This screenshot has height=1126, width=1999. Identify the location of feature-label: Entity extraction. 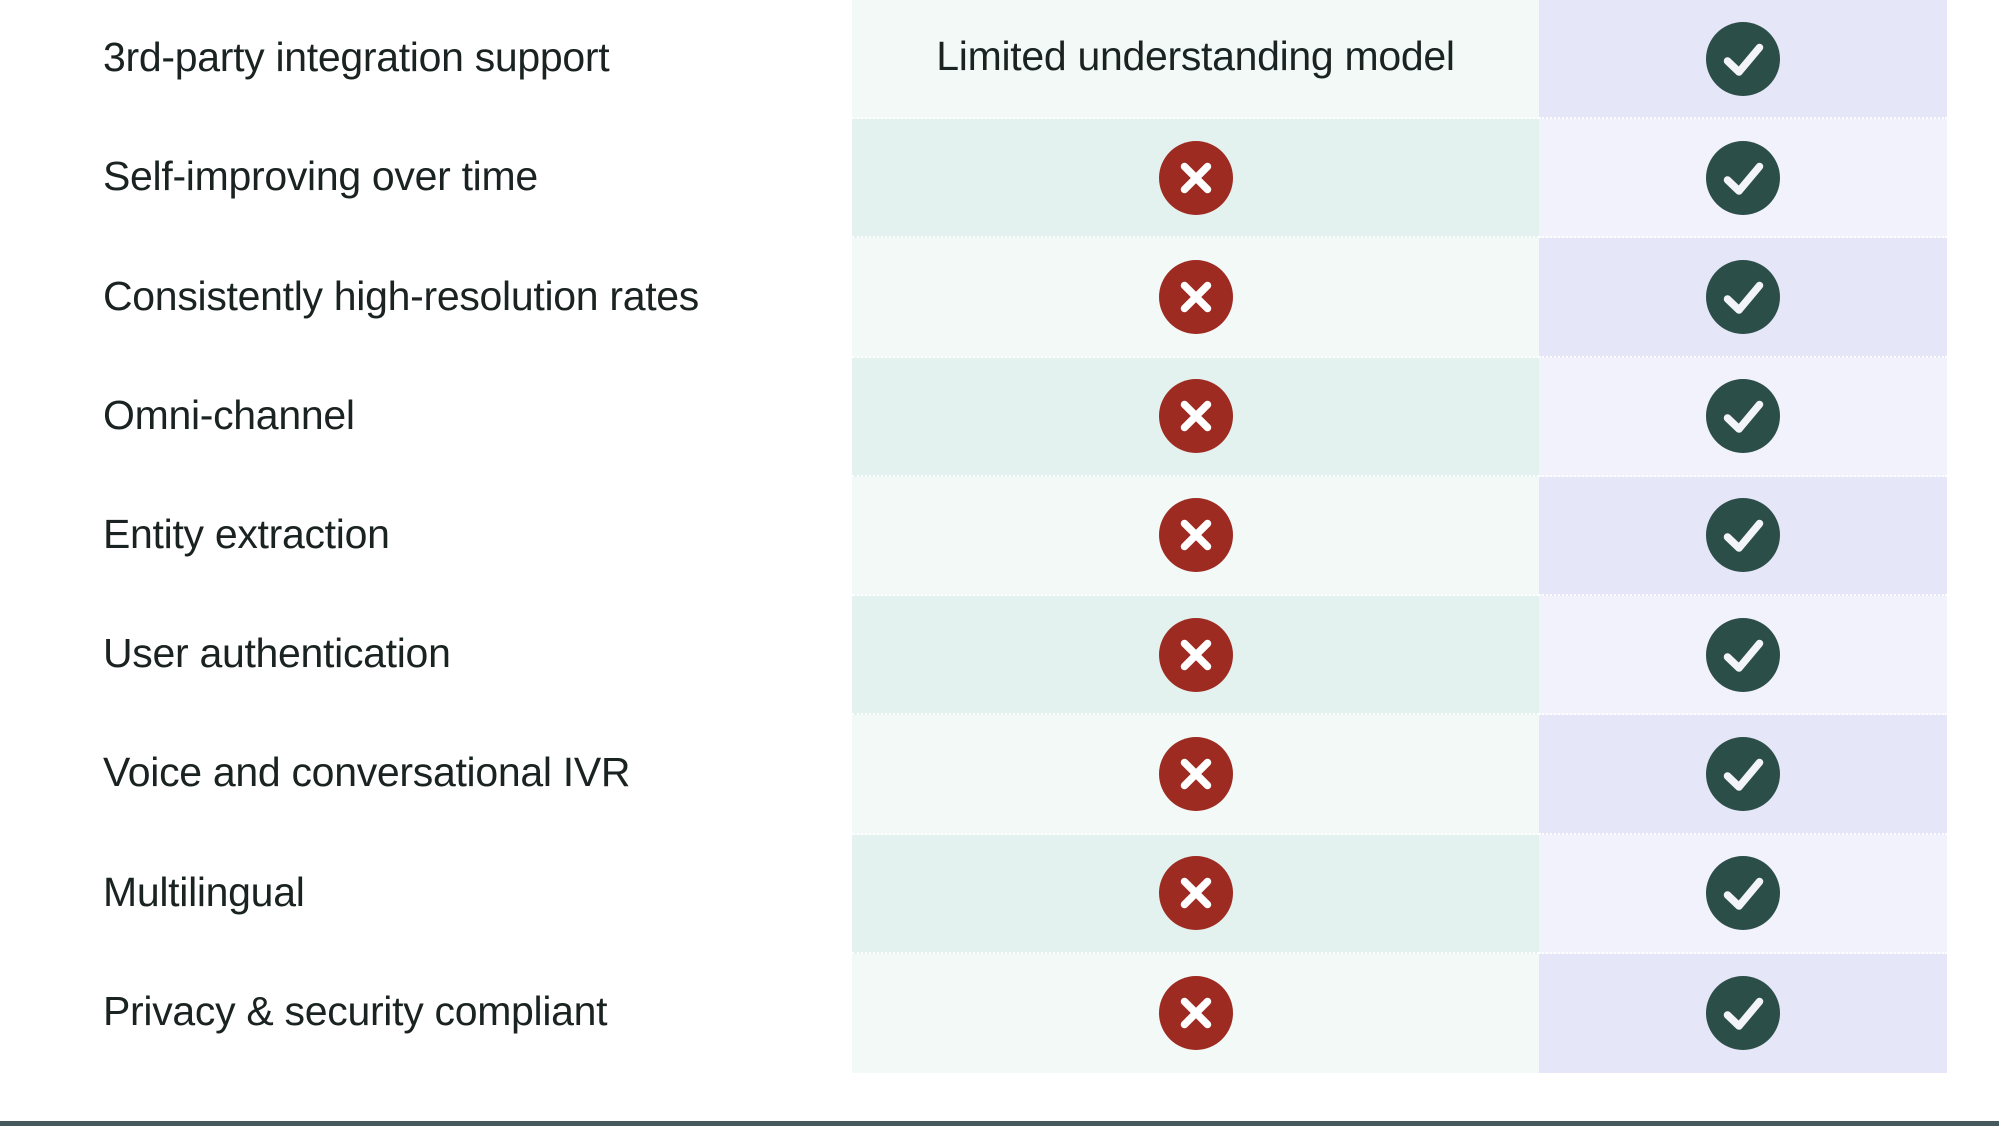
(246, 533).